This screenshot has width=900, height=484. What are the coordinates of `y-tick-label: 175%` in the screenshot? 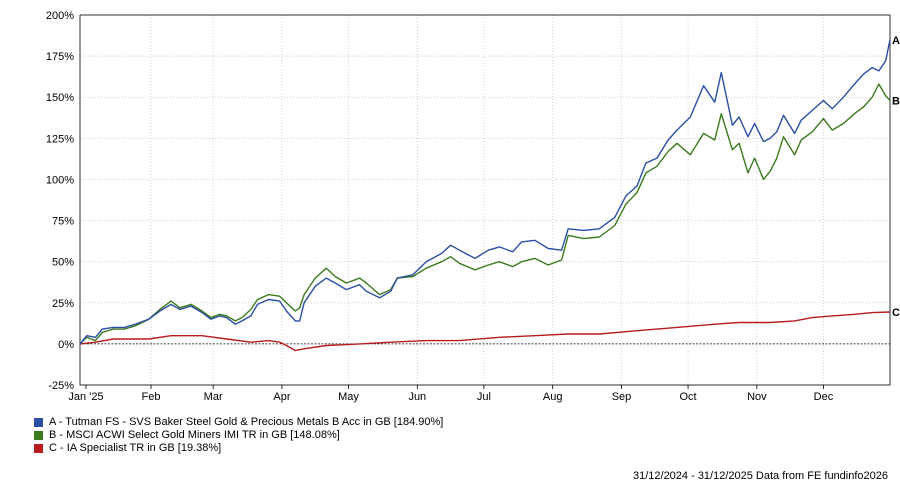 It's located at (60, 57).